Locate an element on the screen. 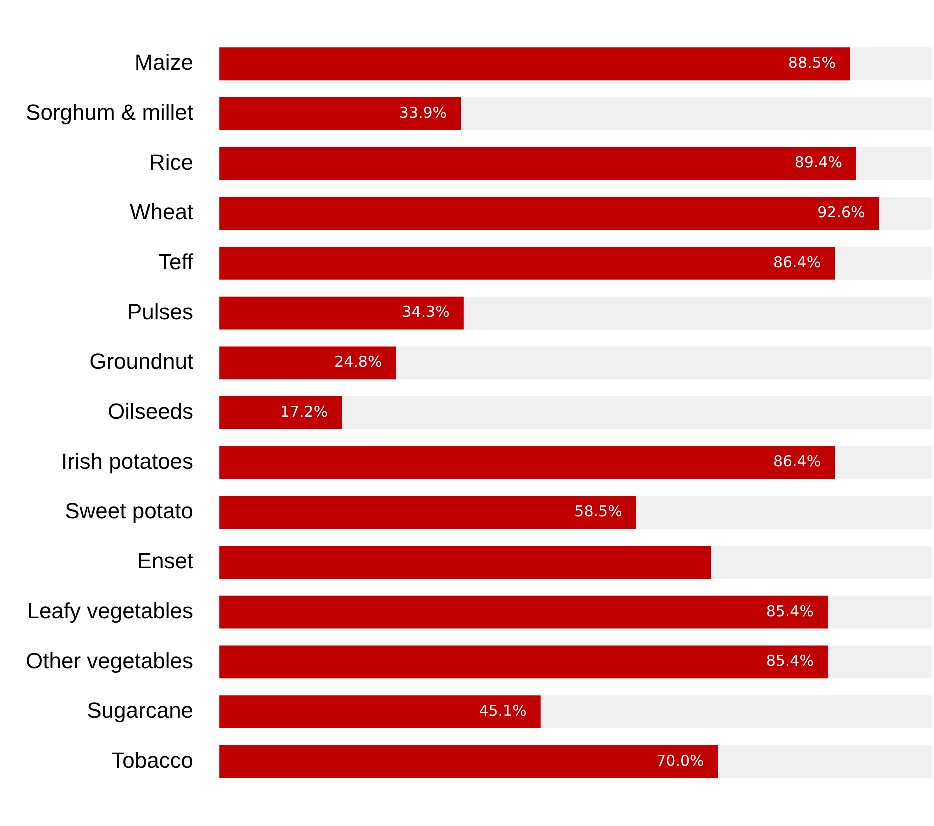 This screenshot has height=826, width=934. data-label: 89.4% is located at coordinates (818, 163).